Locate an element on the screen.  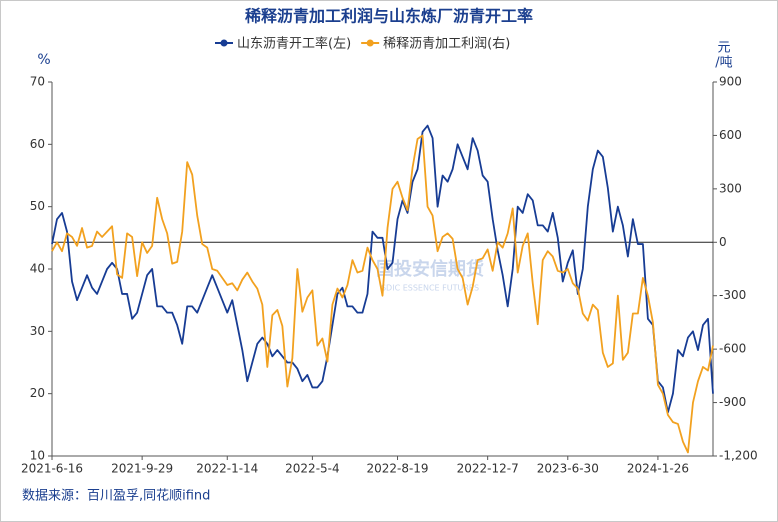
x-tick-label: 2023-6-30 is located at coordinates (568, 469).